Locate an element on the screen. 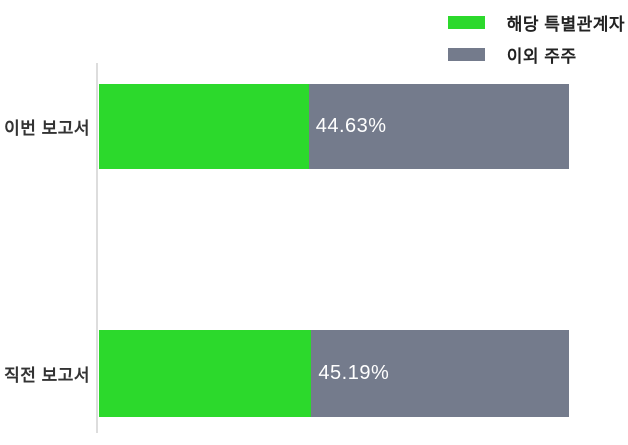 This screenshot has height=445, width=628. legend-item-other-shareholders: 이외 주주 is located at coordinates (536, 54).